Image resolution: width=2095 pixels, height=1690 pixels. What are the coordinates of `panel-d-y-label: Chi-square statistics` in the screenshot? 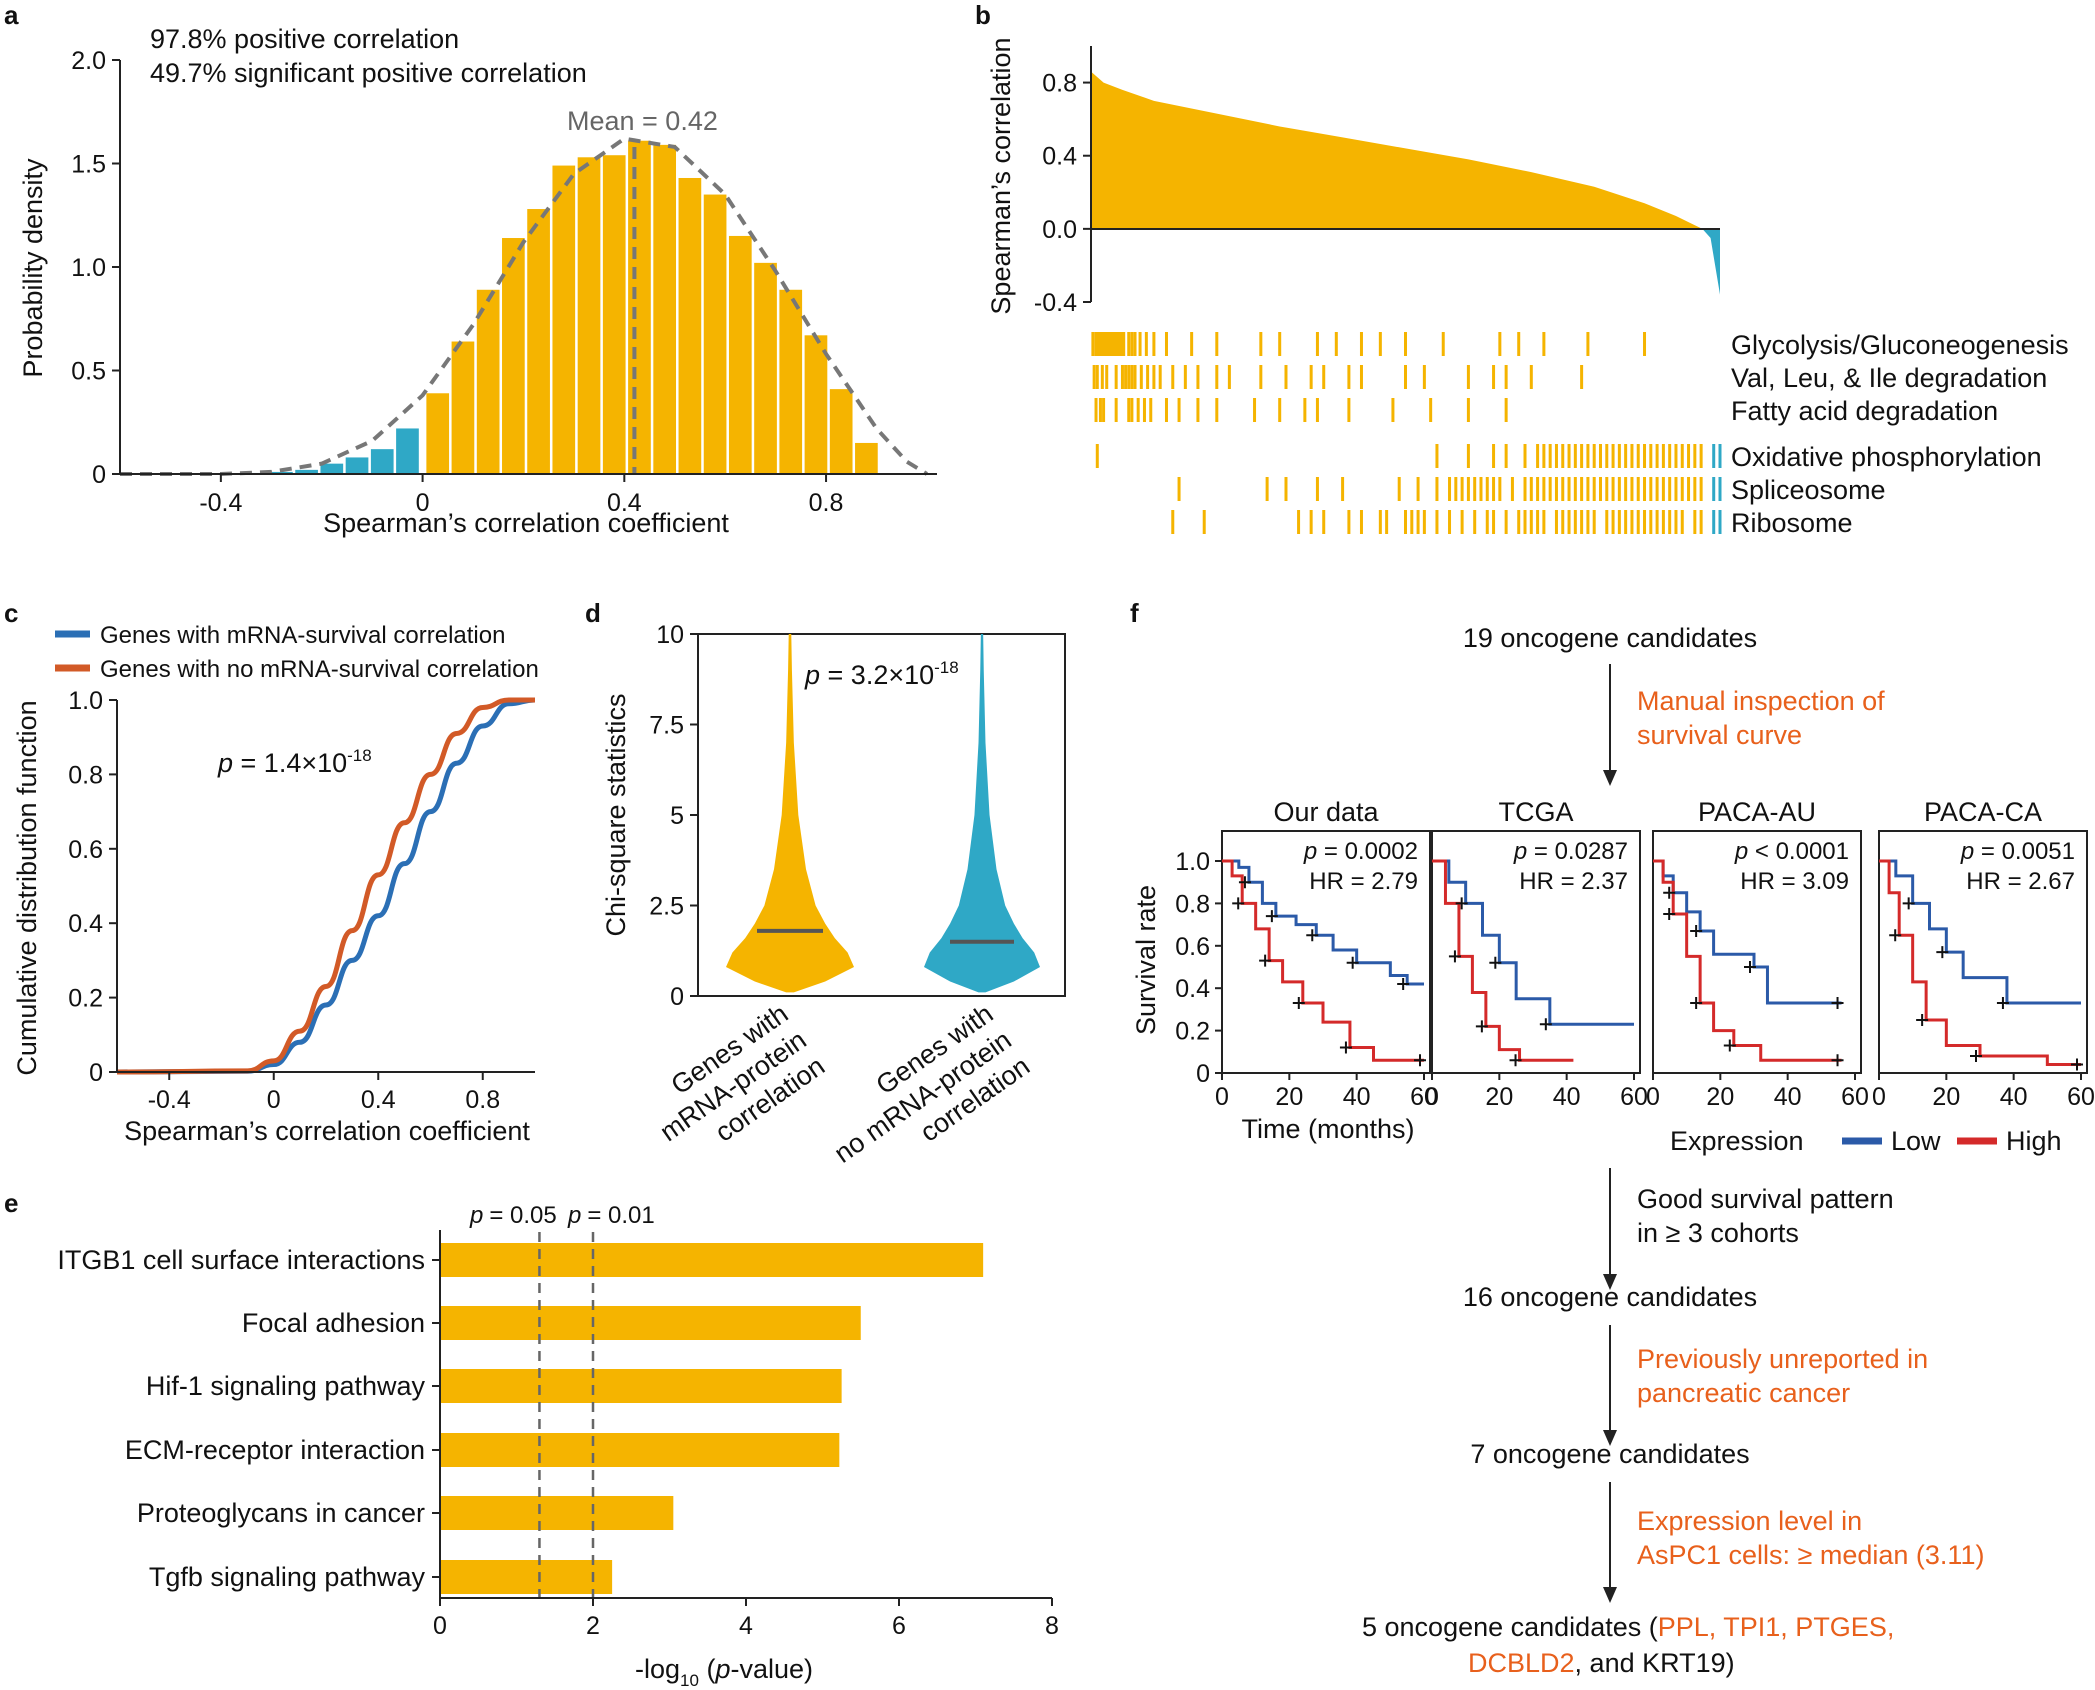 It's located at (616, 814).